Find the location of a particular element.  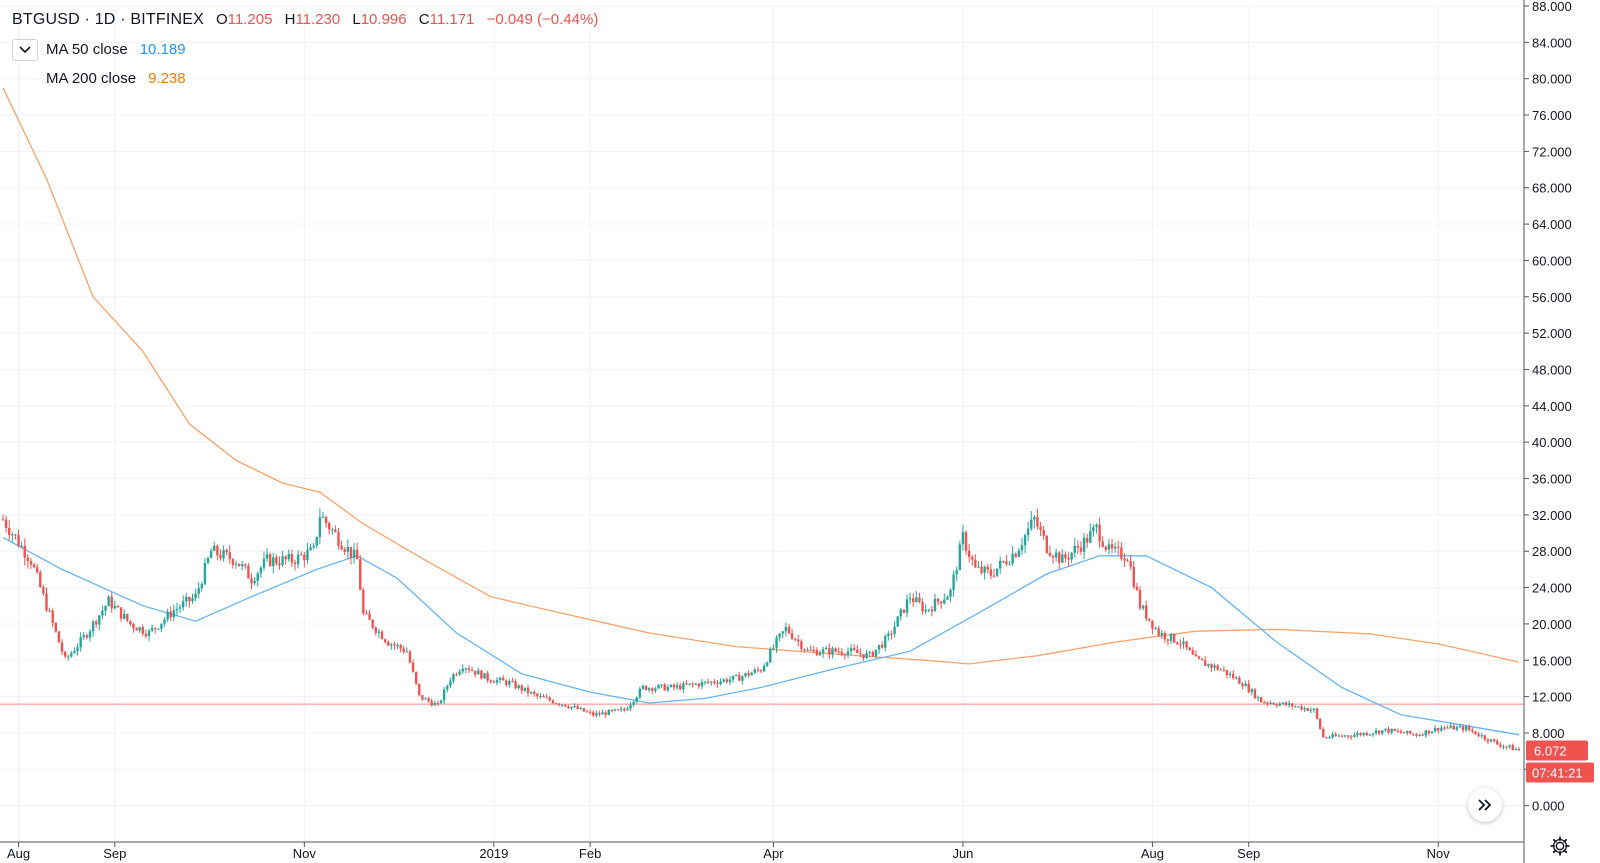

x-tick-label: Aug is located at coordinates (18, 853).